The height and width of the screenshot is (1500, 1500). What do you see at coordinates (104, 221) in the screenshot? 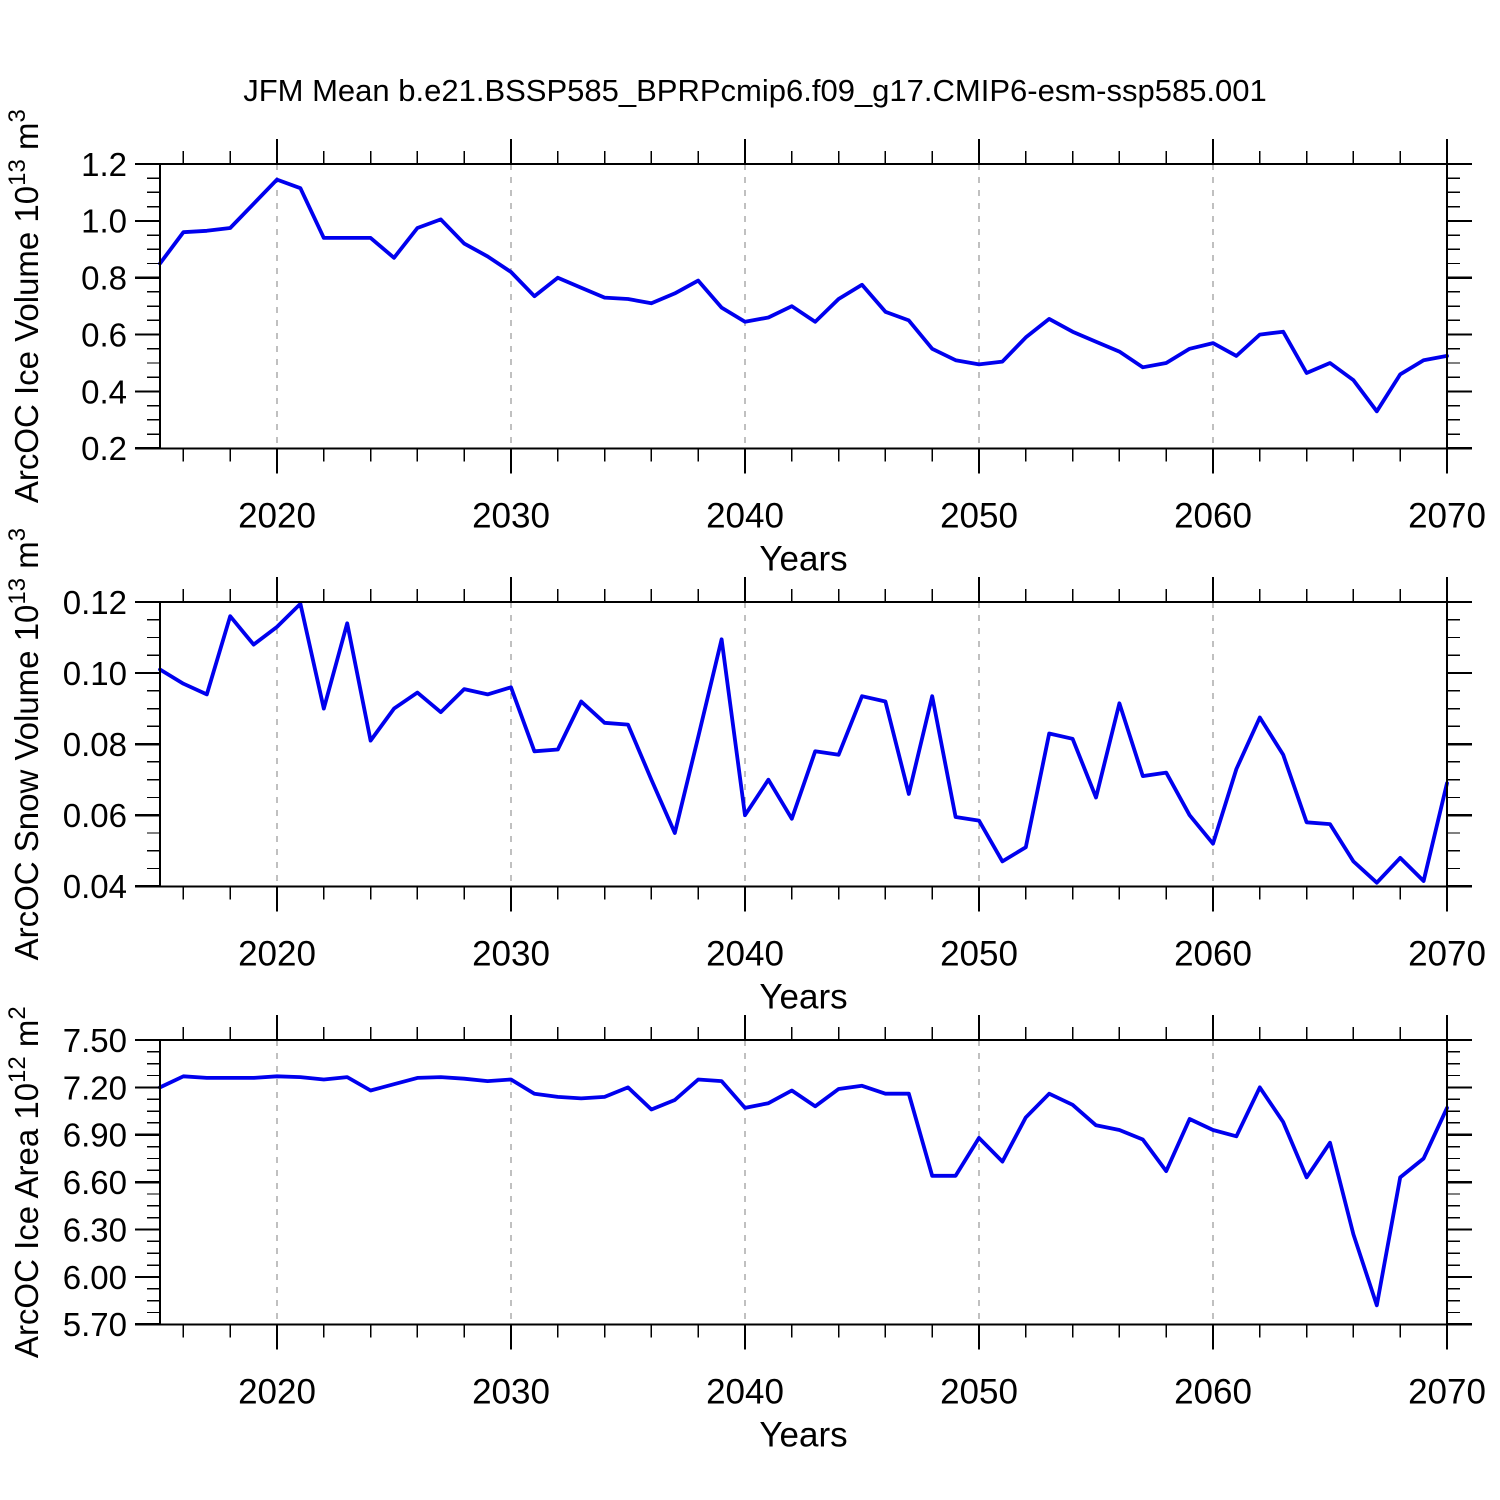
I see `y-tick-label: 1.0` at bounding box center [104, 221].